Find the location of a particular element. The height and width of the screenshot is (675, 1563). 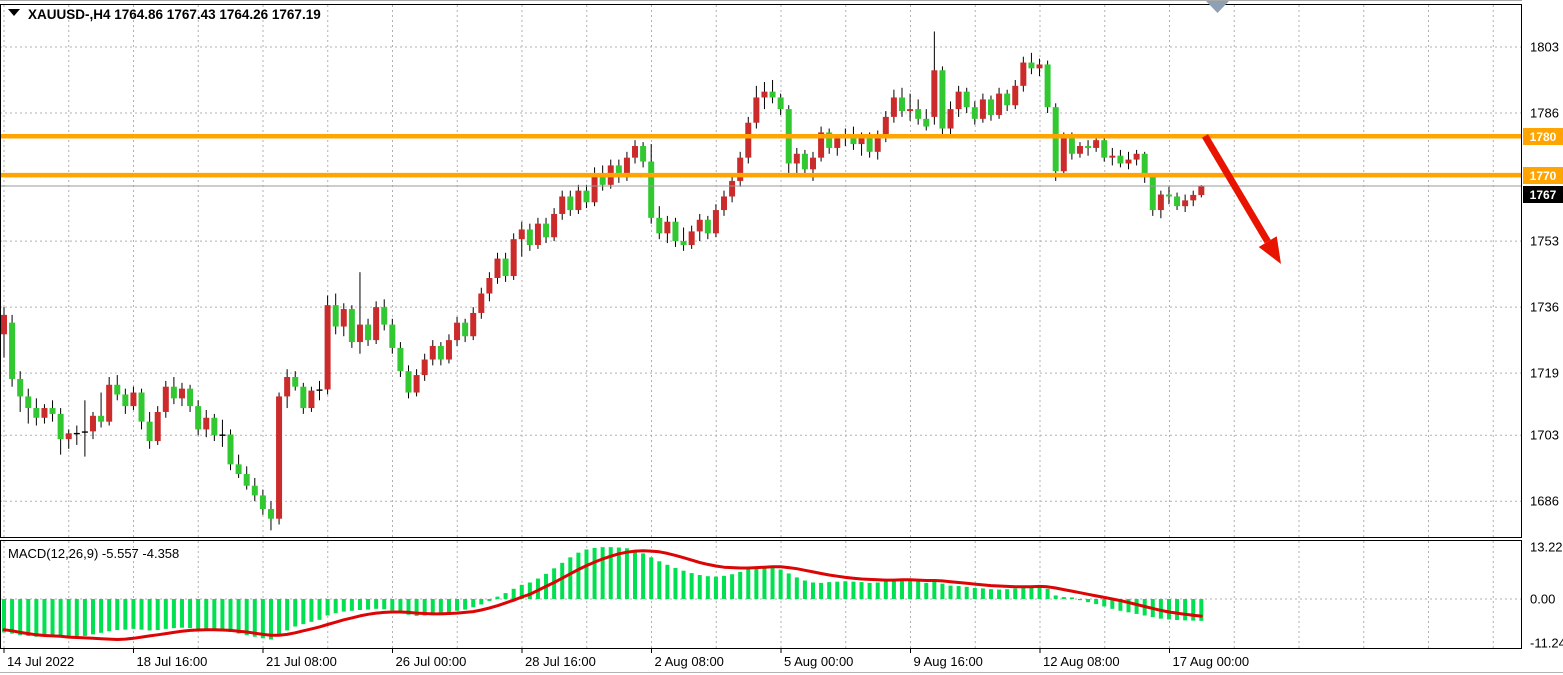

time-axis-label: 21 Jul 08:00 is located at coordinates (301, 661).